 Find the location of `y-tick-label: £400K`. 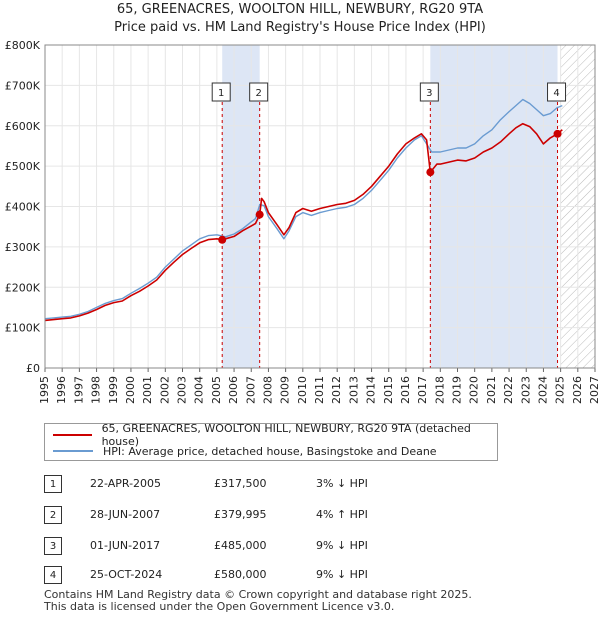

y-tick-label: £400K is located at coordinates (23, 207).